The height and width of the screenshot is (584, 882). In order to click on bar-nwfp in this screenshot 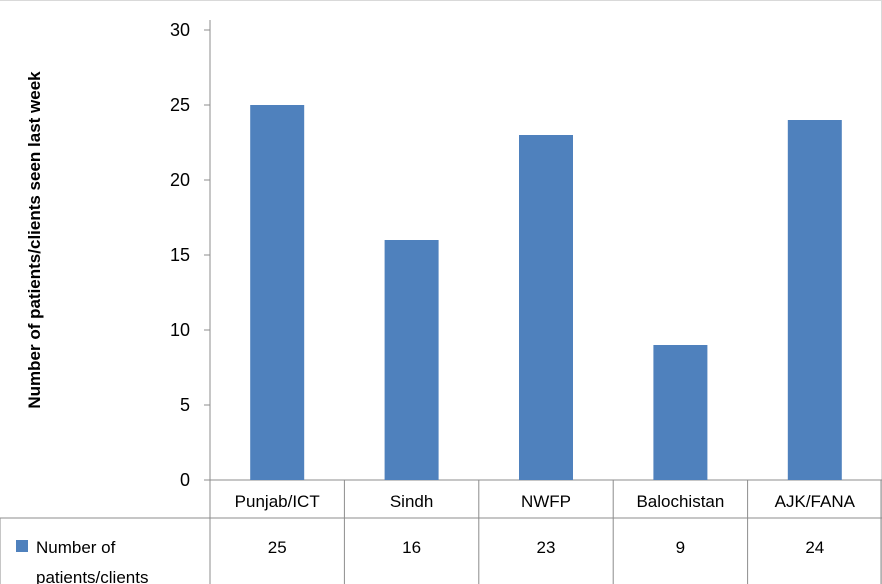, I will do `click(546, 307)`.